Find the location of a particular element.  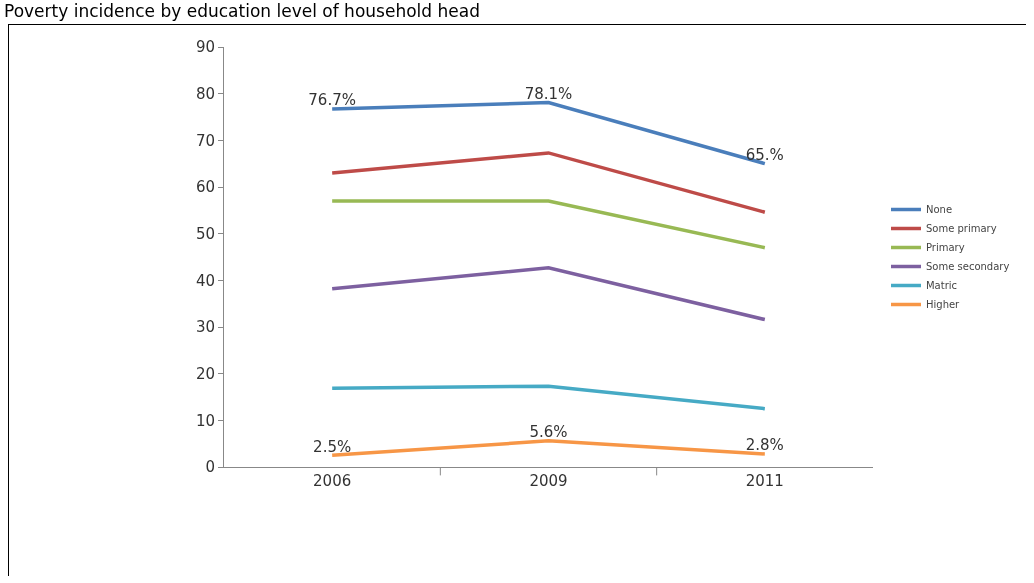

data-label: 2.5% is located at coordinates (332, 446).